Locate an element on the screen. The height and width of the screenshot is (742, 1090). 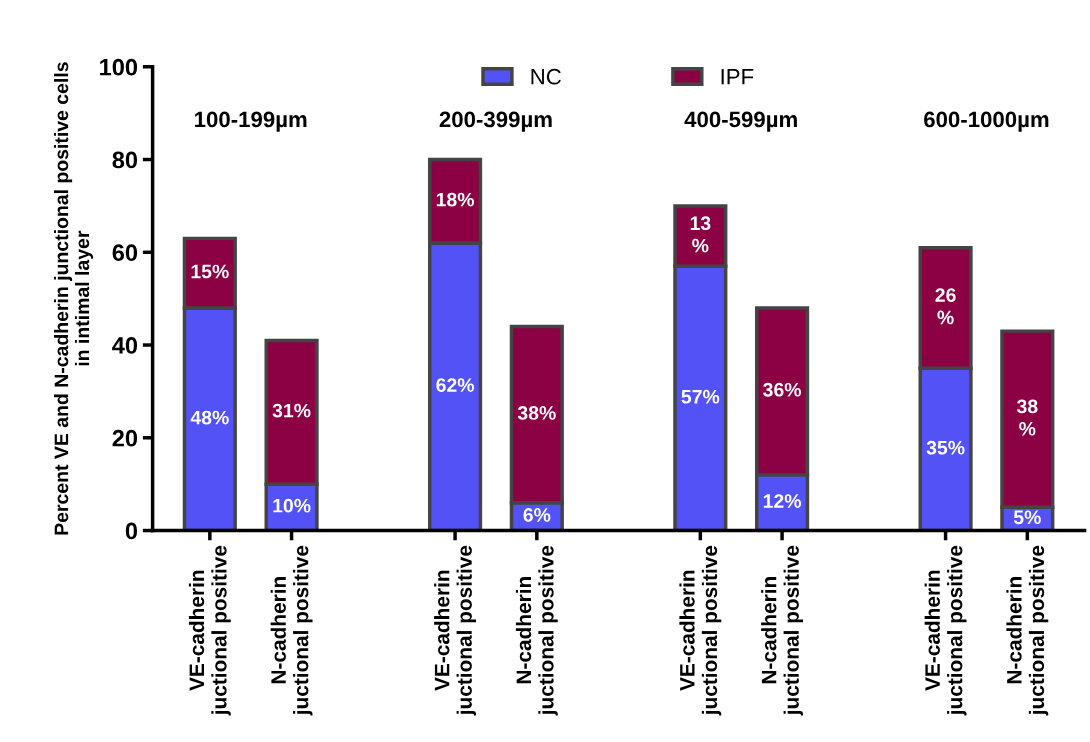
data-label: 36% is located at coordinates (782, 389).